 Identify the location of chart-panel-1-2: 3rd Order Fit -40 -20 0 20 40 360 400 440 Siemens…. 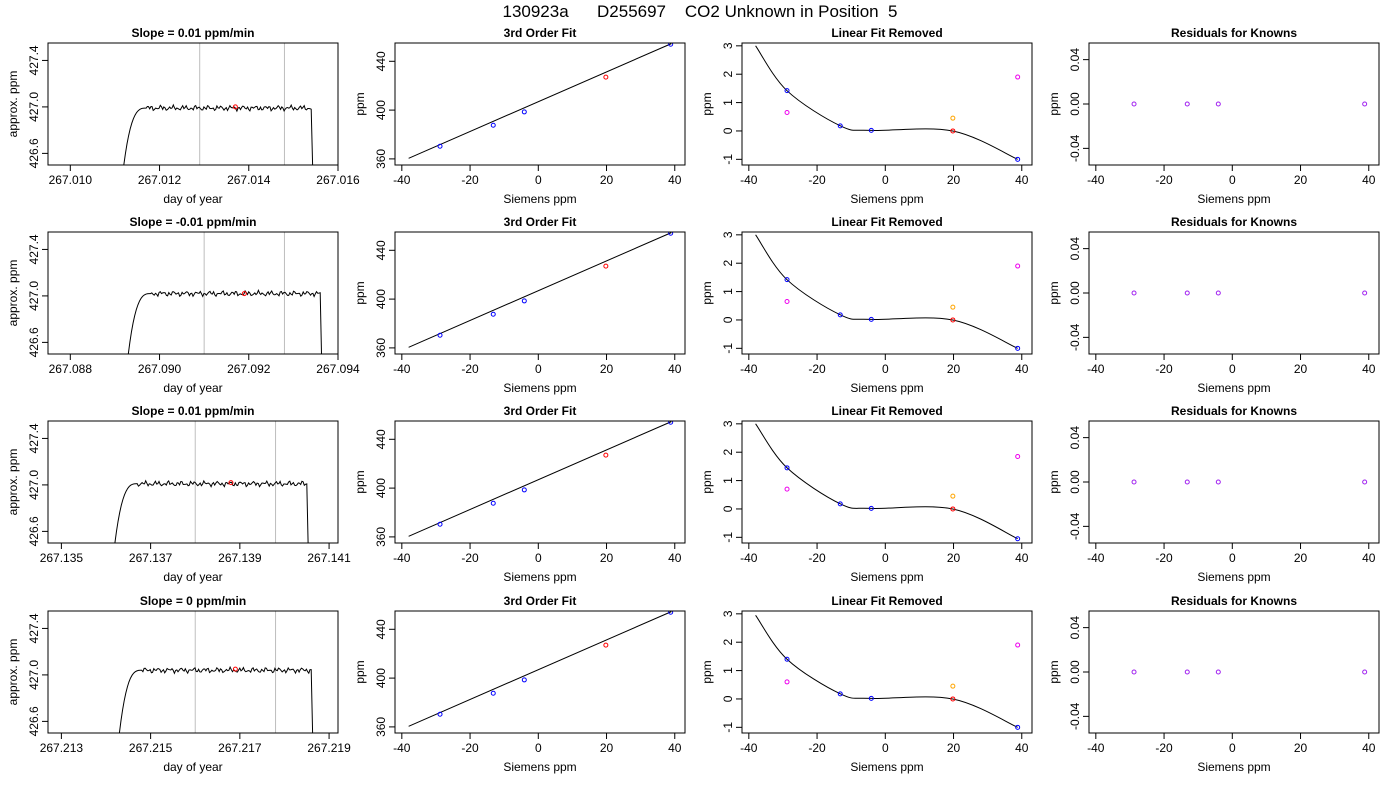
(519, 116).